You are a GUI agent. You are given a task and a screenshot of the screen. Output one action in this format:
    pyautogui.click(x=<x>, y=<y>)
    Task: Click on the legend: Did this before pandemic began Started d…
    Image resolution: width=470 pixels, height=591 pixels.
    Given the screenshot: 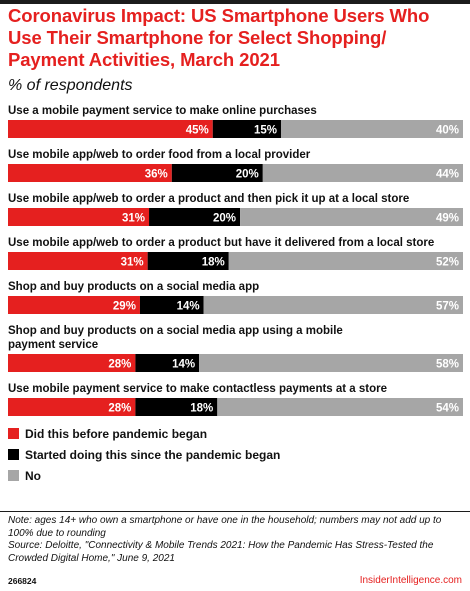 What is the action you would take?
    pyautogui.click(x=144, y=454)
    